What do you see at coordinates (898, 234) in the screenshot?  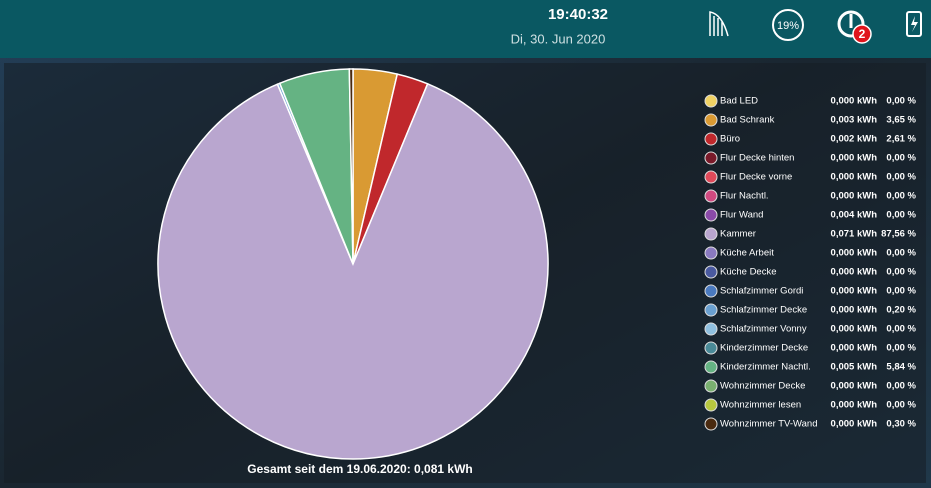 I see `percent-label: 87,56 %` at bounding box center [898, 234].